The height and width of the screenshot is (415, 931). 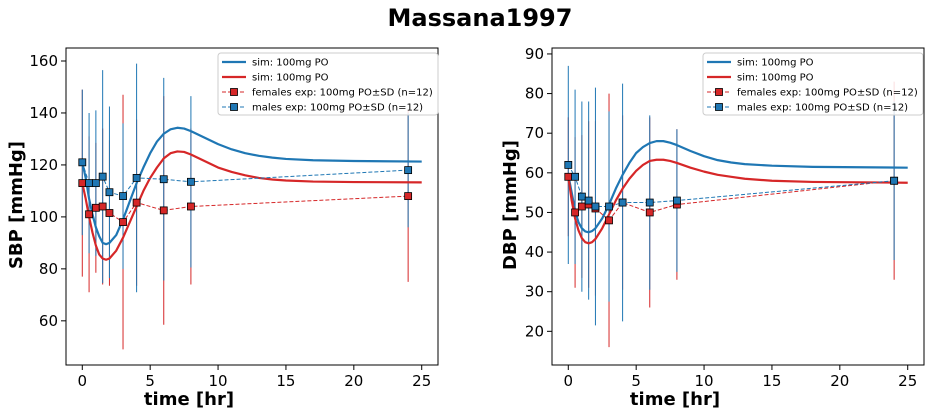 What do you see at coordinates (43, 113) in the screenshot?
I see `y-tick-label: 140` at bounding box center [43, 113].